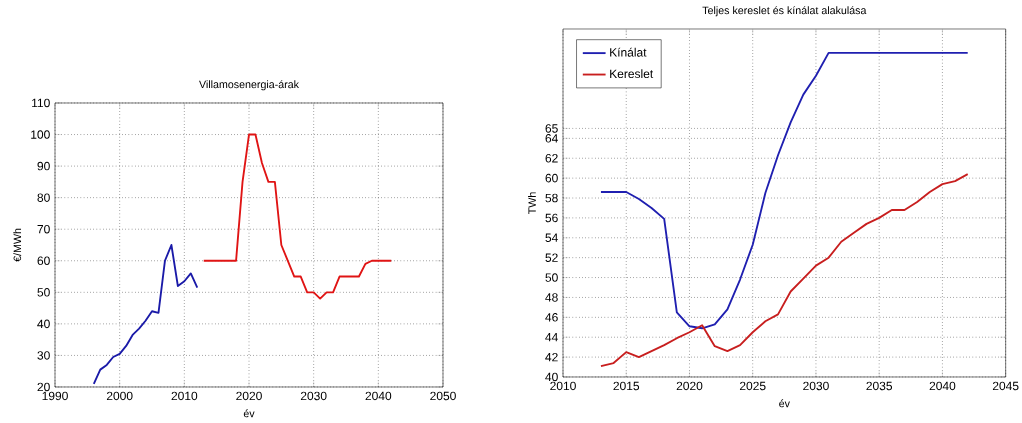 The image size is (1022, 423). What do you see at coordinates (879, 386) in the screenshot?
I see `x-tick-label: 2035` at bounding box center [879, 386].